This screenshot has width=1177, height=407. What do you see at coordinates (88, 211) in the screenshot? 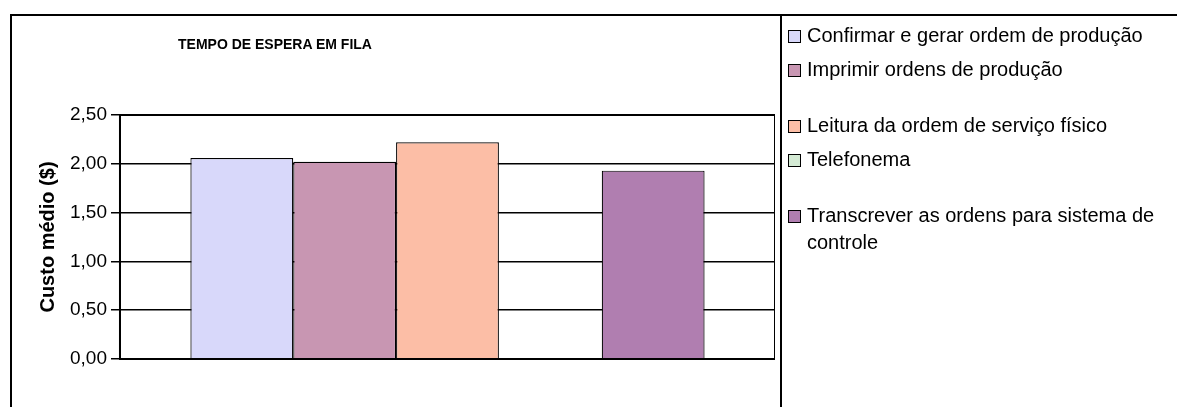
I see `y-tick-label: 1,50` at bounding box center [88, 211].